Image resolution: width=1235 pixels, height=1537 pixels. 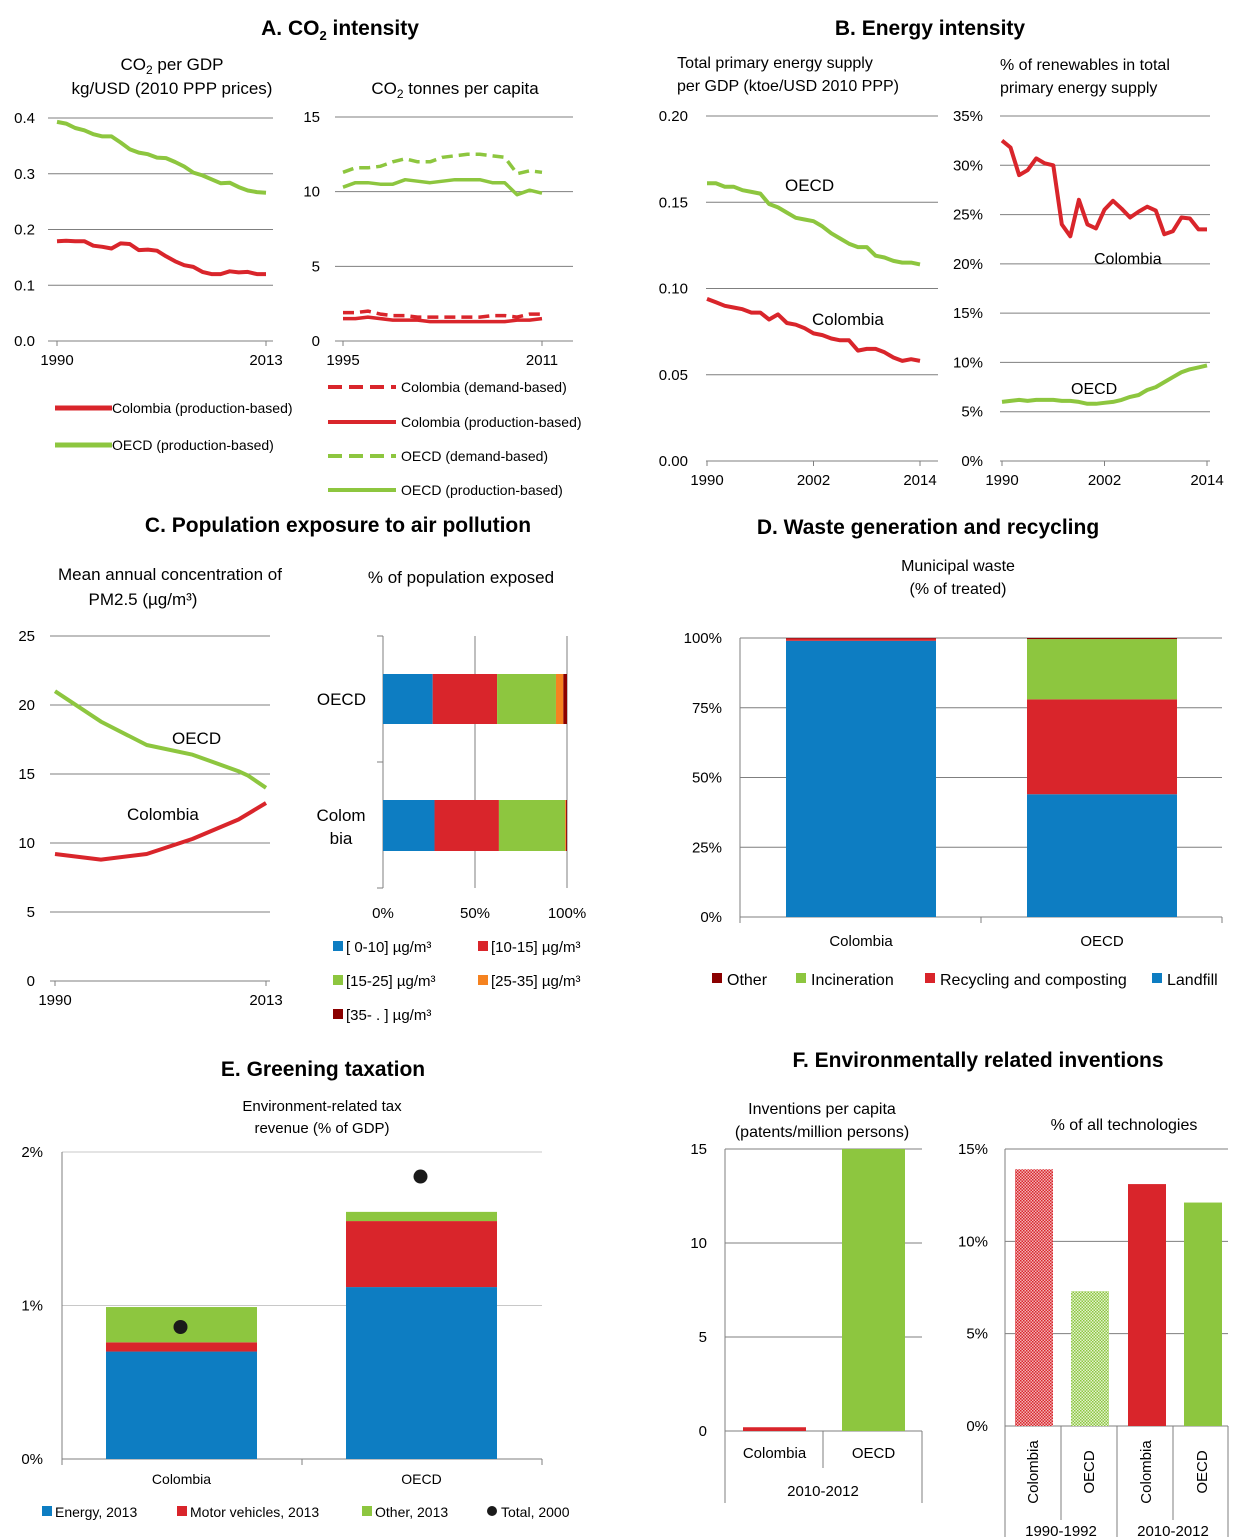 What do you see at coordinates (322, 1106) in the screenshot?
I see `panel-e-subtitle-1: Environment-related tax` at bounding box center [322, 1106].